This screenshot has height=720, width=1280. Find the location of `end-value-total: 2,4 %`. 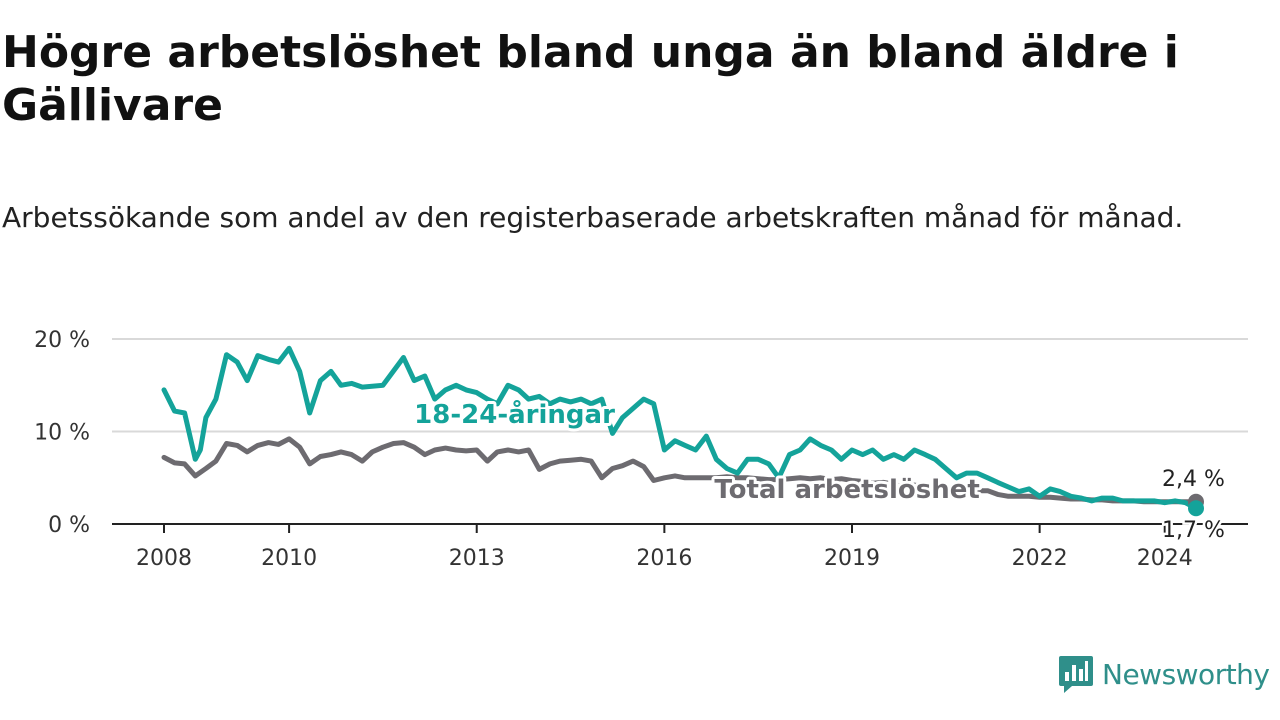

end-value-total: 2,4 % is located at coordinates (1193, 479).